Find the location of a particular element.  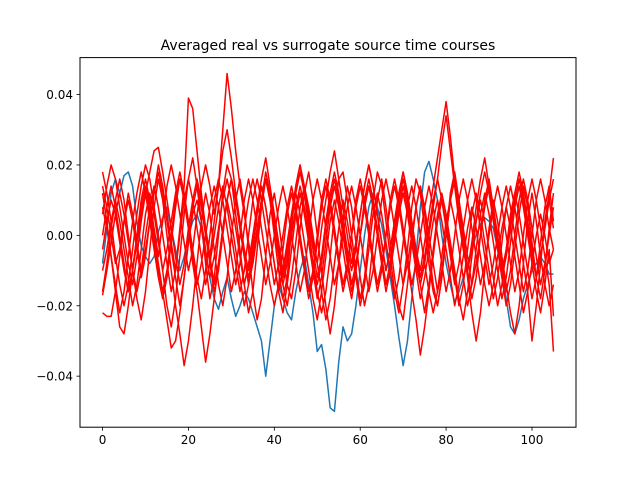

y-tick-label: 0.02 is located at coordinates (59, 165).